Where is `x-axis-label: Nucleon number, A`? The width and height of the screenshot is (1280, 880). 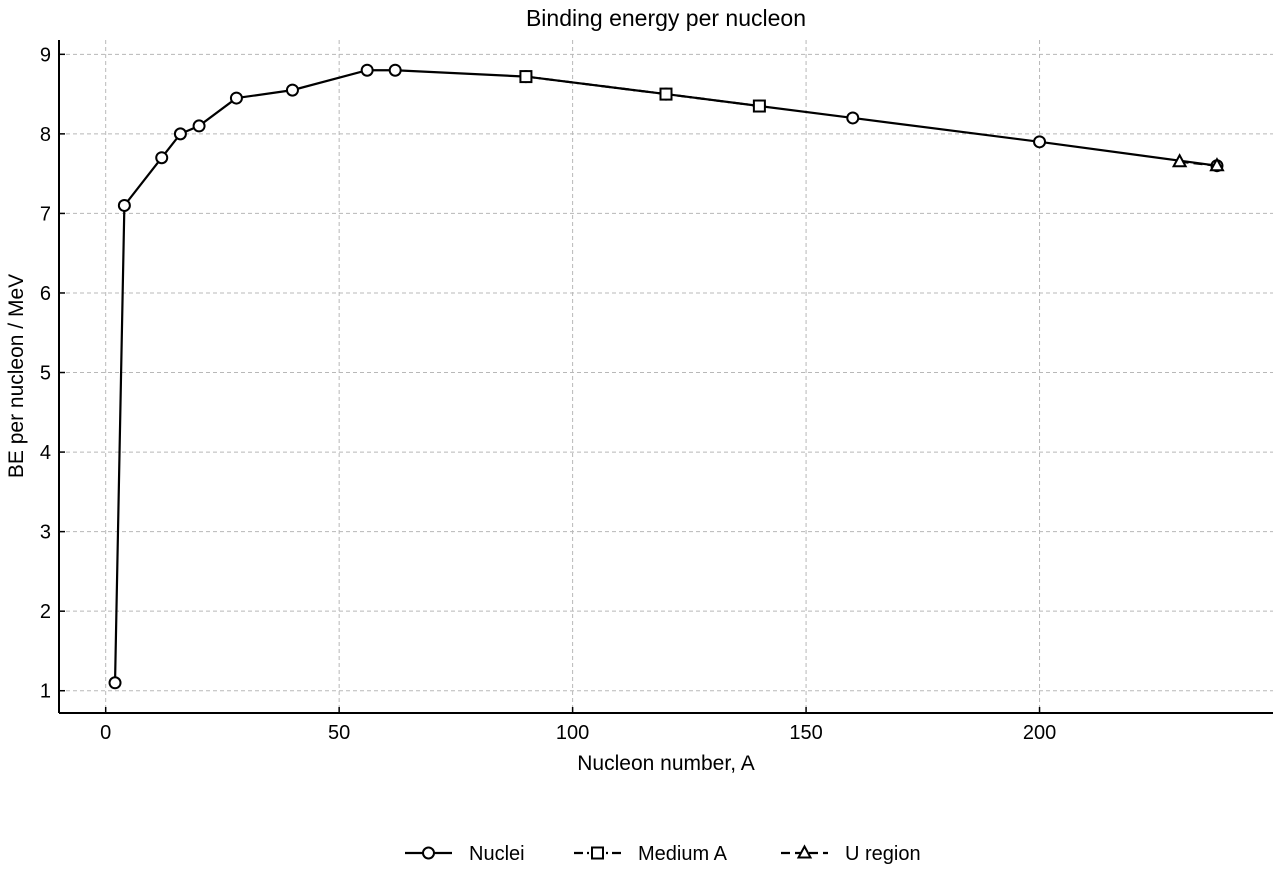 x-axis-label: Nucleon number, A is located at coordinates (665, 763).